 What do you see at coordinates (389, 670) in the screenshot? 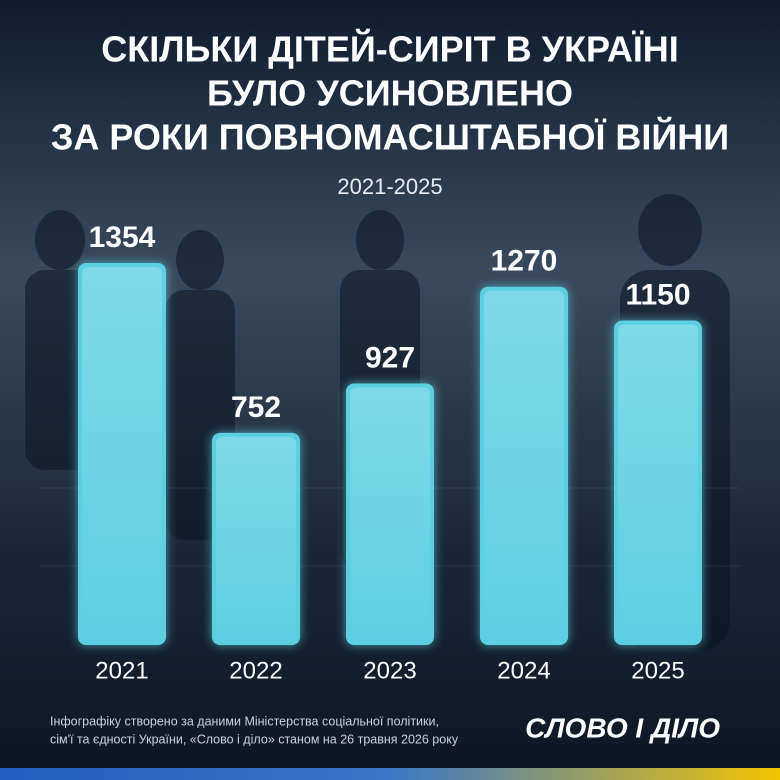
I see `x-tick-label: 2023` at bounding box center [389, 670].